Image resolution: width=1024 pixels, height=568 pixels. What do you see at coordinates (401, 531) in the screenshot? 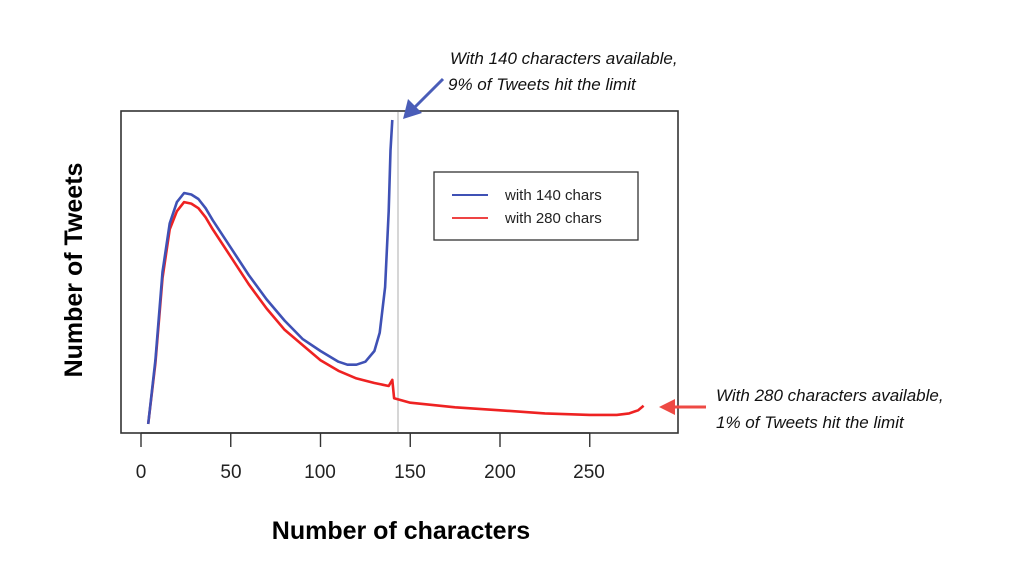
I see `x-axis-title: Number of characters` at bounding box center [401, 531].